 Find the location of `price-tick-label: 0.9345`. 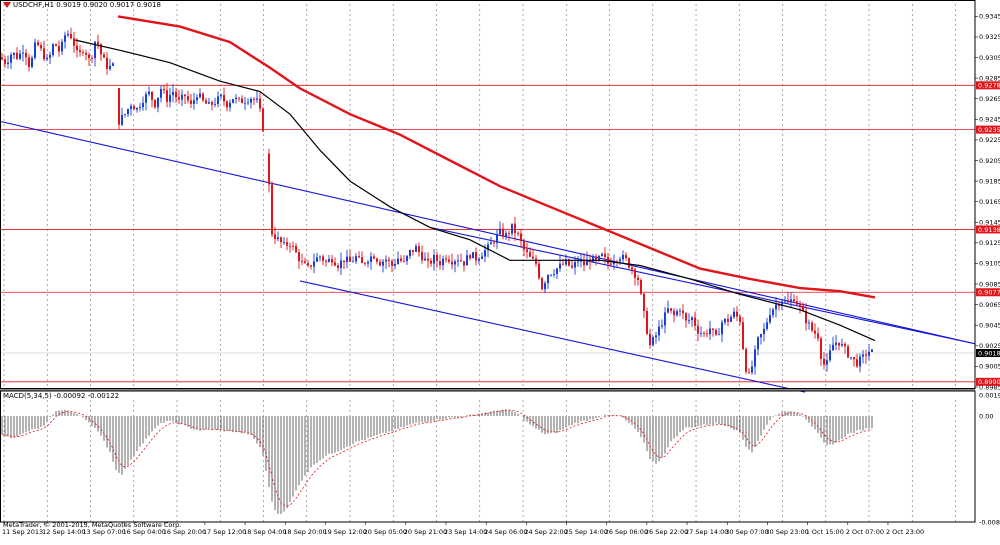

price-tick-label: 0.9345 is located at coordinates (989, 17).